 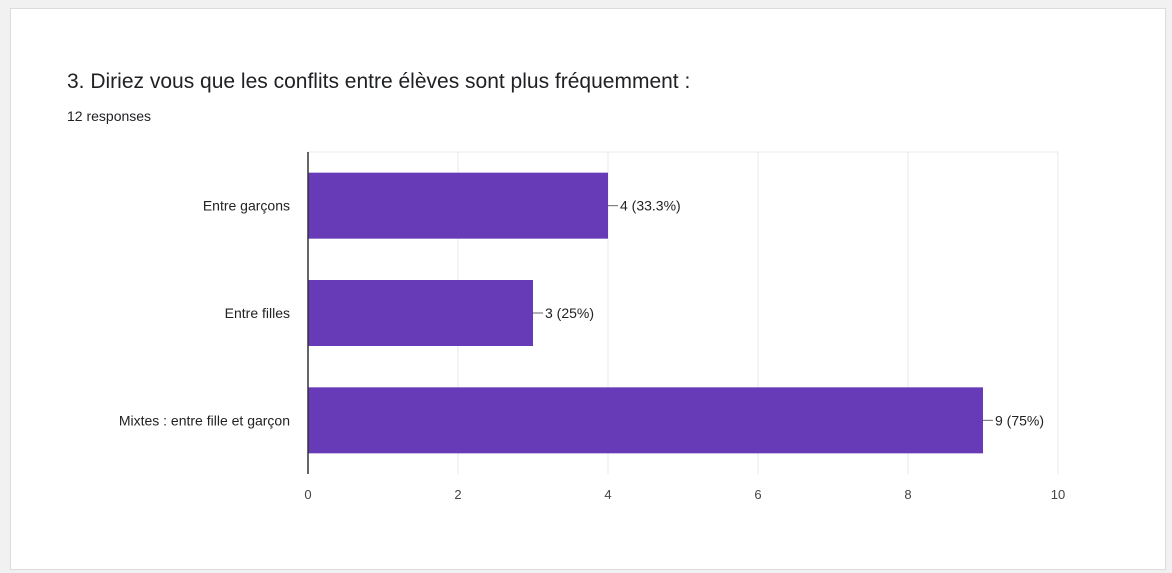 I want to click on x-tick-label: 2, so click(x=457, y=494).